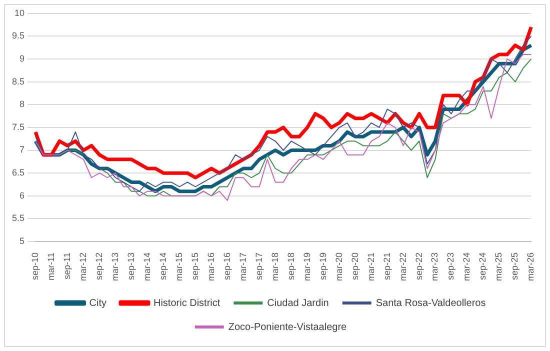 The image size is (550, 351). I want to click on x-tick-label: sep-12, so click(99, 266).